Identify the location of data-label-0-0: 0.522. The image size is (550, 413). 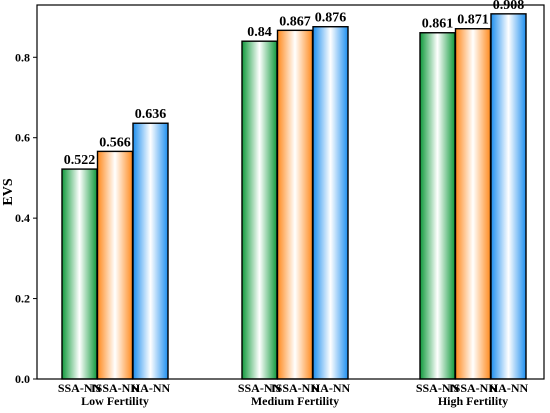
(80, 160).